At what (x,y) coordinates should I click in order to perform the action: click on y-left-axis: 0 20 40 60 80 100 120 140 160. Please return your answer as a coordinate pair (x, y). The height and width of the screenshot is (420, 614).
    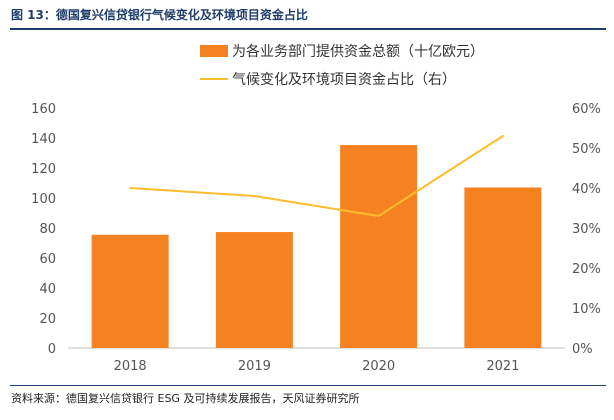
    Looking at the image, I should click on (43, 229).